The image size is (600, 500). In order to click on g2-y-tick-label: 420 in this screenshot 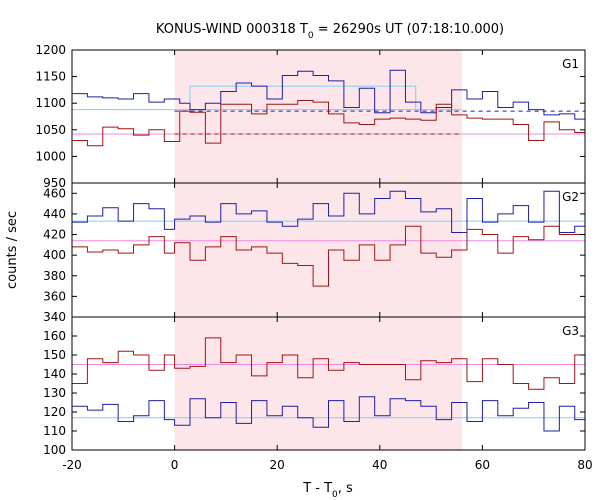, I will do `click(54, 235)`.